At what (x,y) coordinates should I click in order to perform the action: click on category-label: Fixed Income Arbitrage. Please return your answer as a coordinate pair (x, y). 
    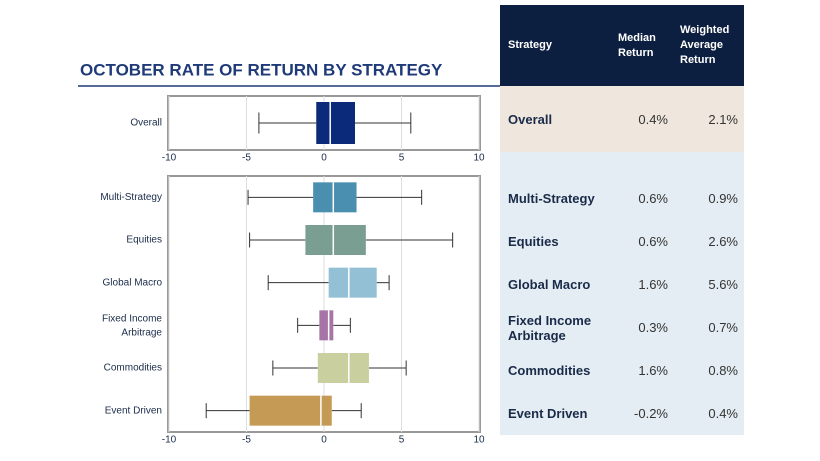
    Looking at the image, I should click on (132, 325).